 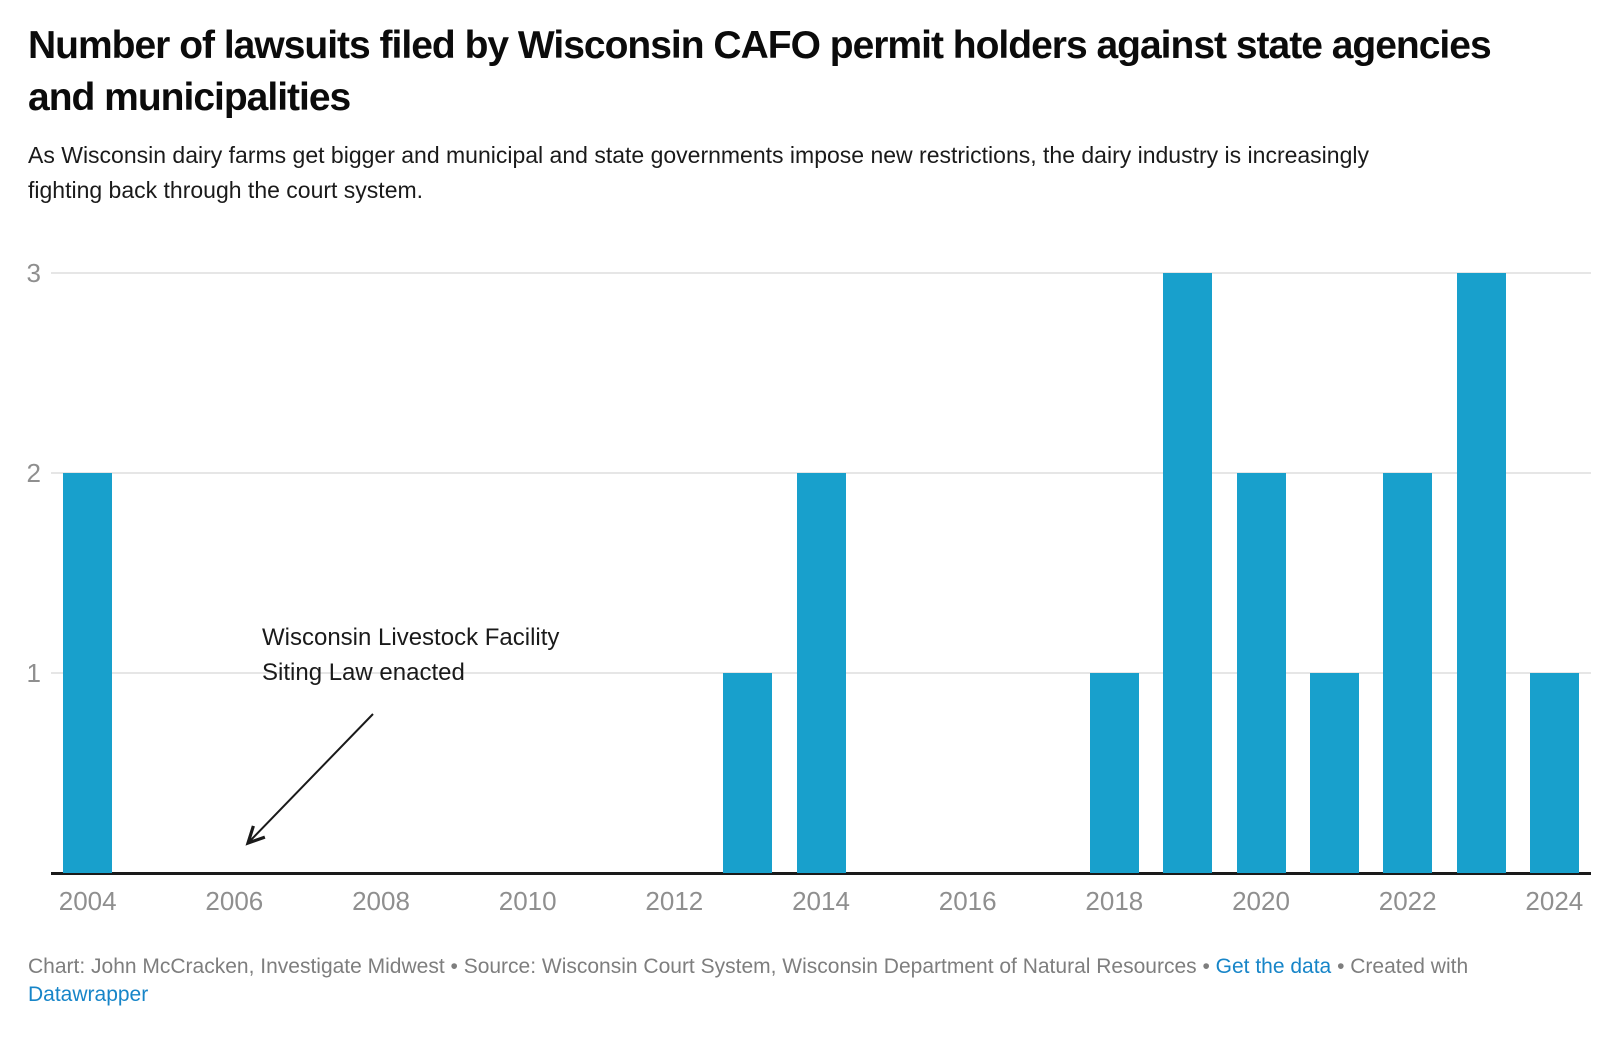 I want to click on x-axis-baseline, so click(x=821, y=873).